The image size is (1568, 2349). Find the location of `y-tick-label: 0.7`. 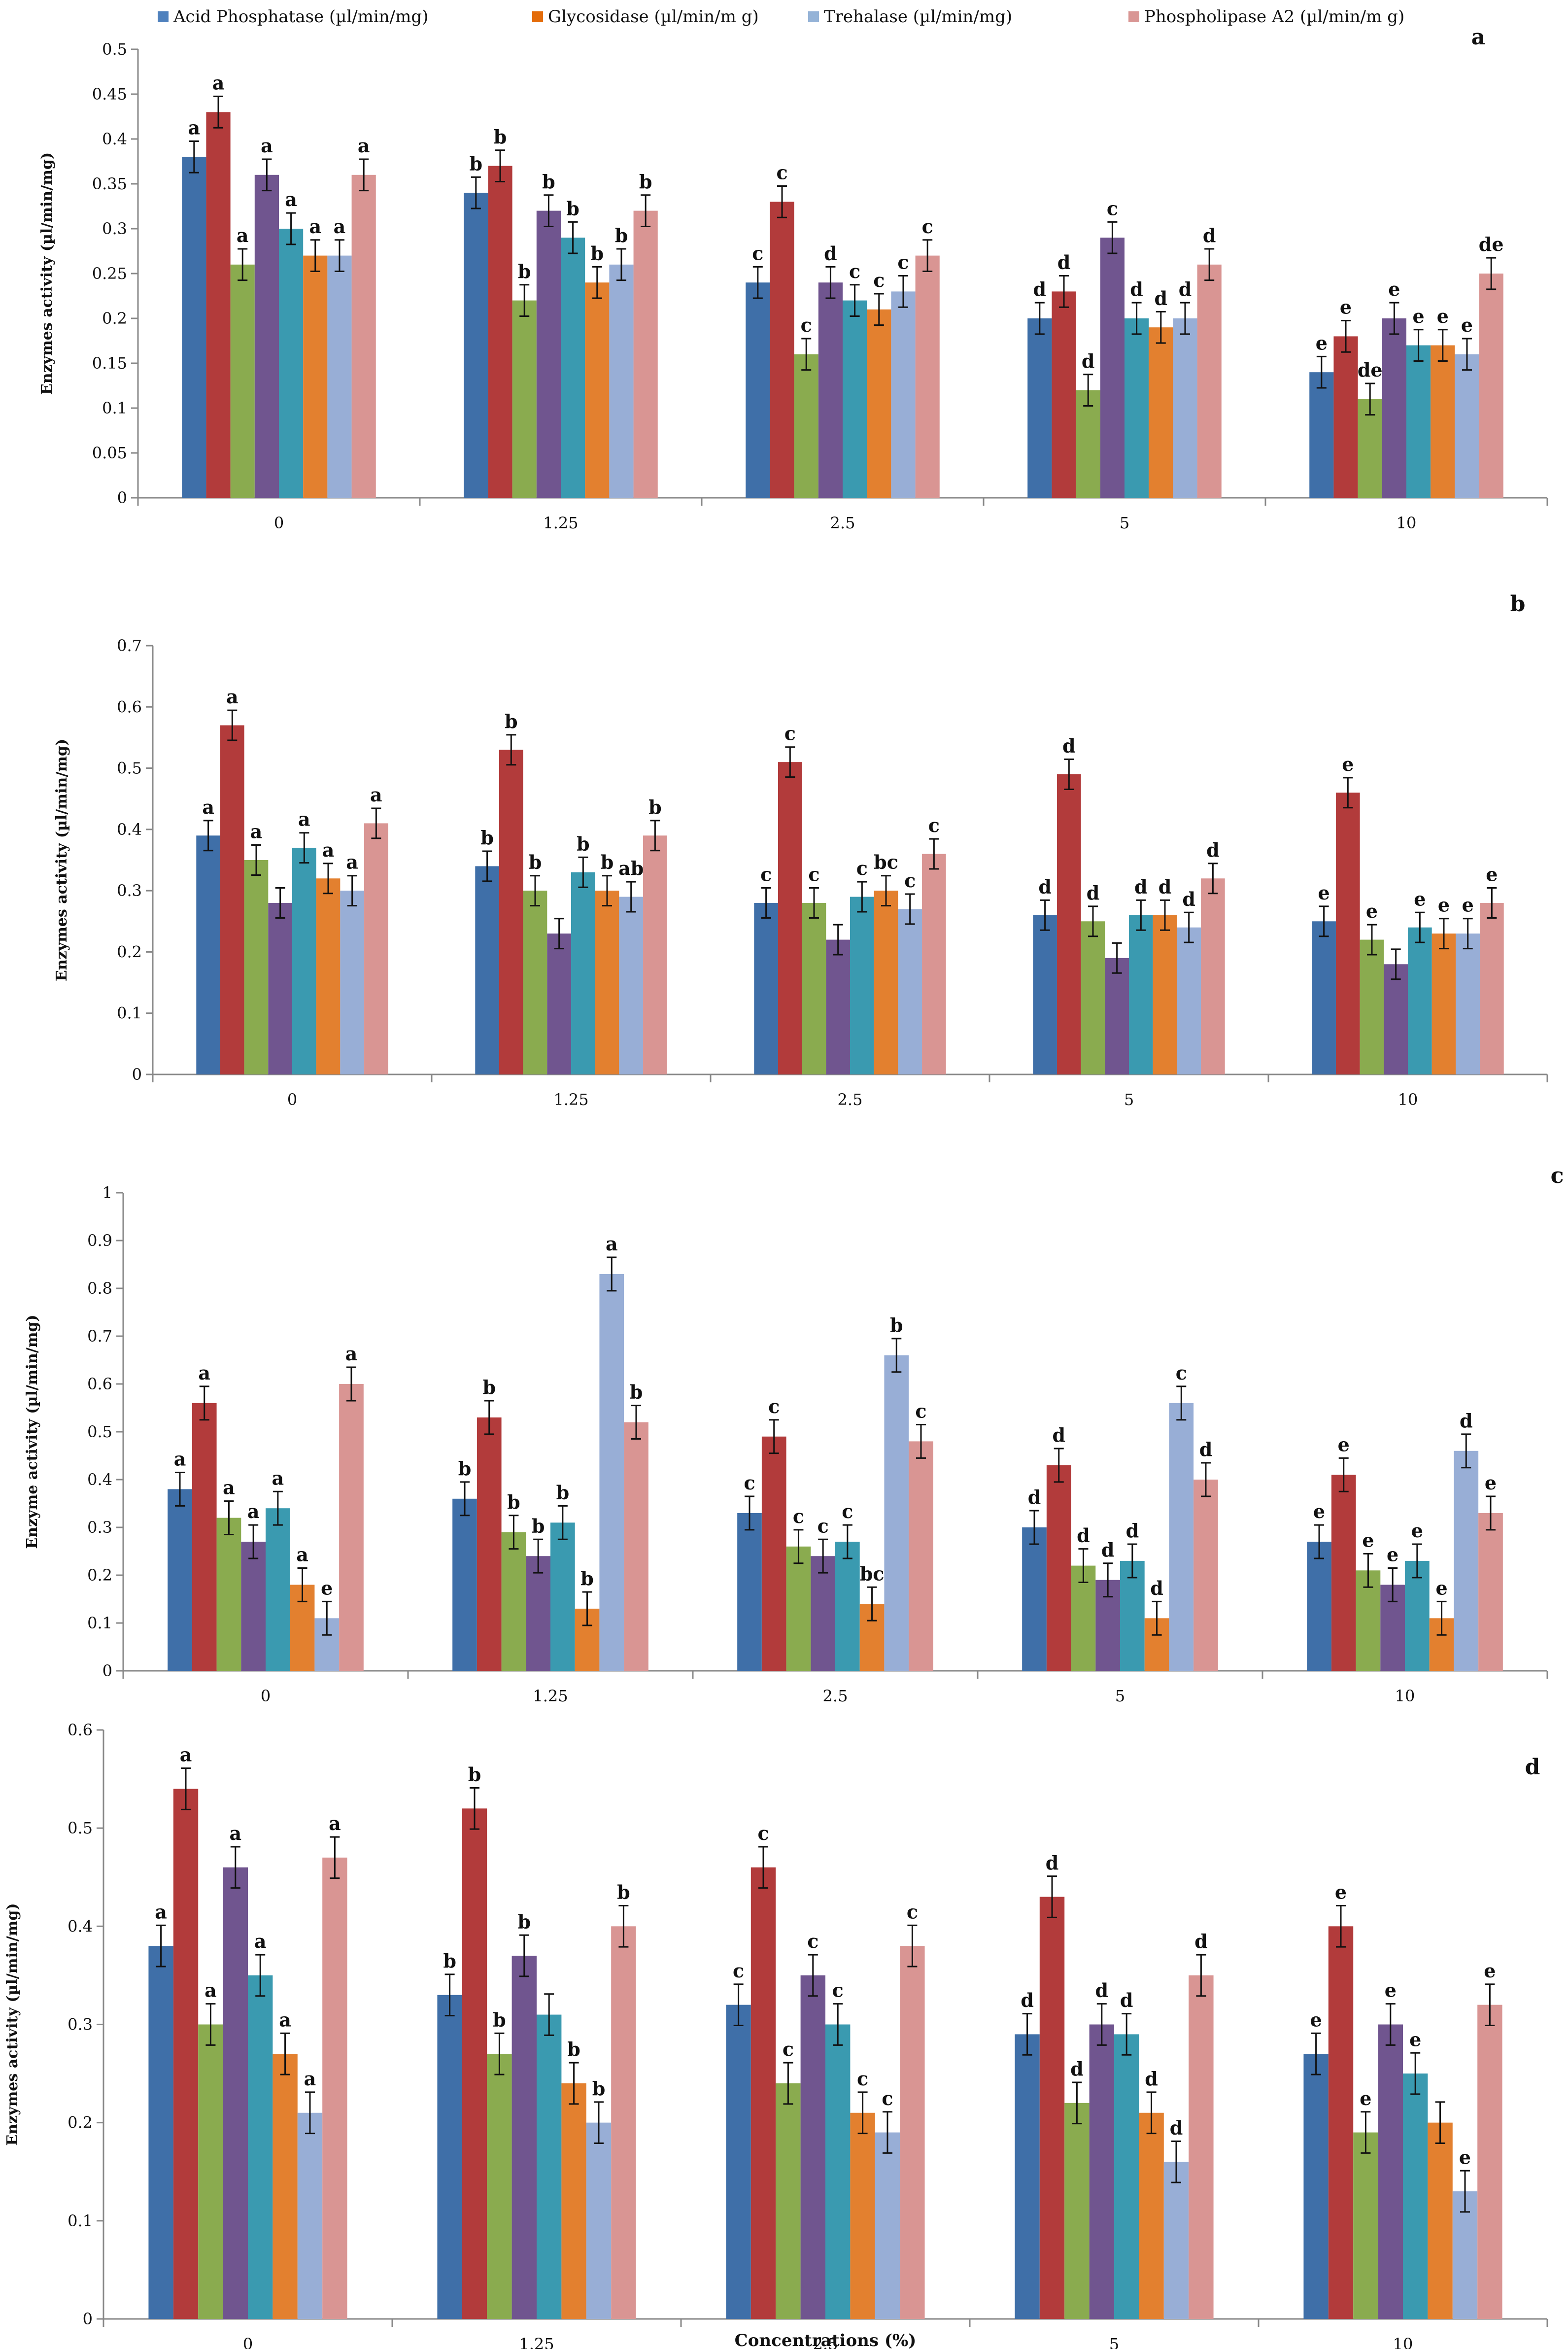

y-tick-label: 0.7 is located at coordinates (129, 645).